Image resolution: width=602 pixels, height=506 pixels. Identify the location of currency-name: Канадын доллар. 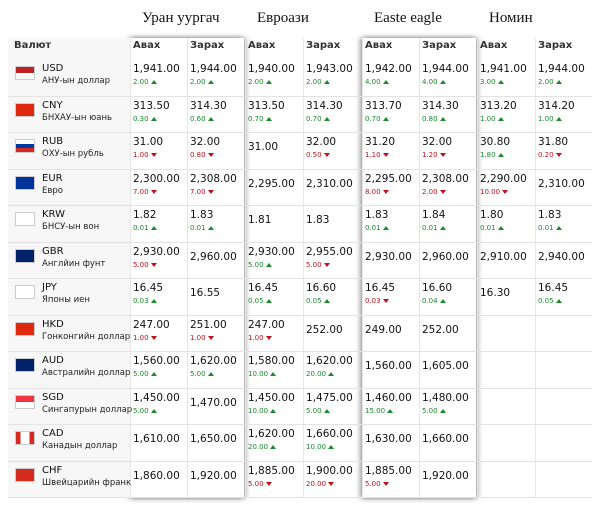
(80, 446).